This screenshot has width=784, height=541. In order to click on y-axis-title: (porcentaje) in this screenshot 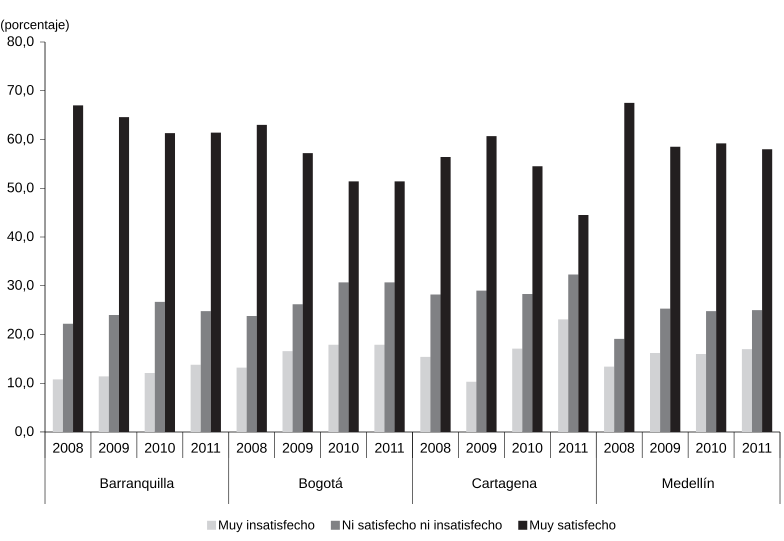, I will do `click(35, 26)`.